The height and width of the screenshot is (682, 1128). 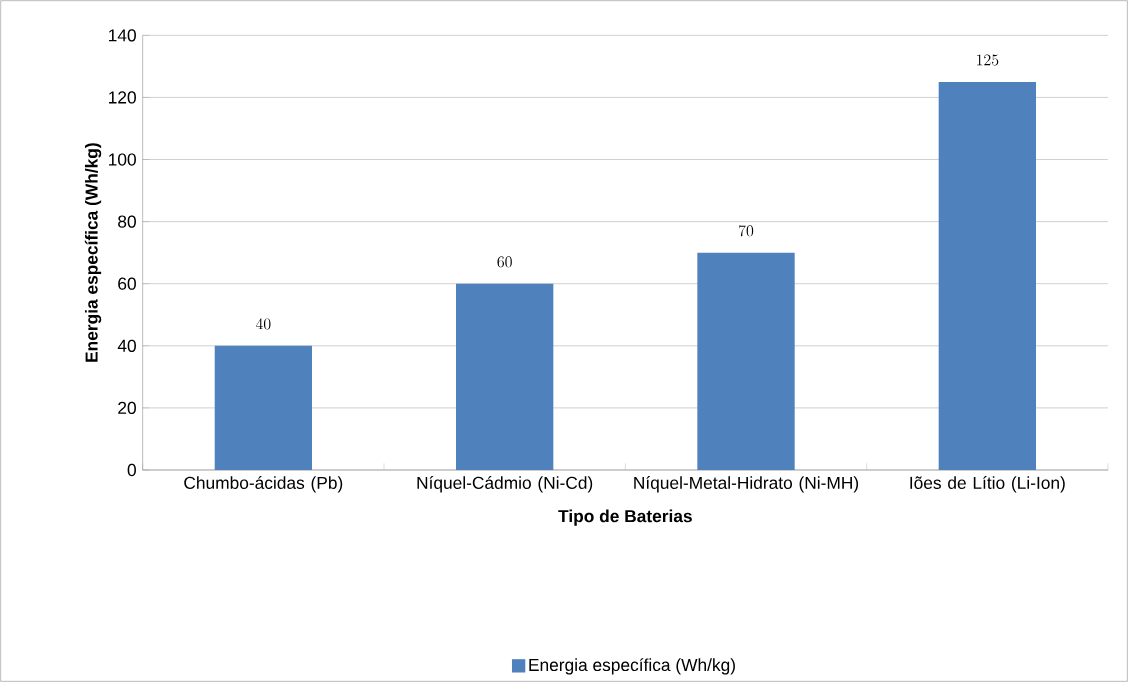 What do you see at coordinates (93, 252) in the screenshot?
I see `y-axis-title: Energia específica (Wh/kg)` at bounding box center [93, 252].